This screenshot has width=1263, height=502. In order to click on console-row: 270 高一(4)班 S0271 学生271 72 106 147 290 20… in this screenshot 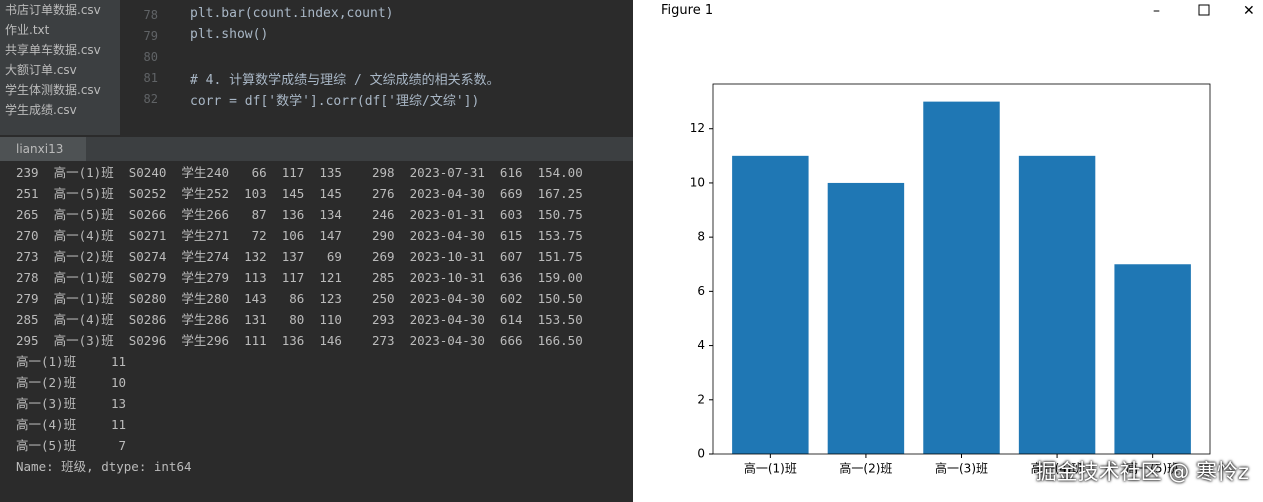, I will do `click(299, 235)`.